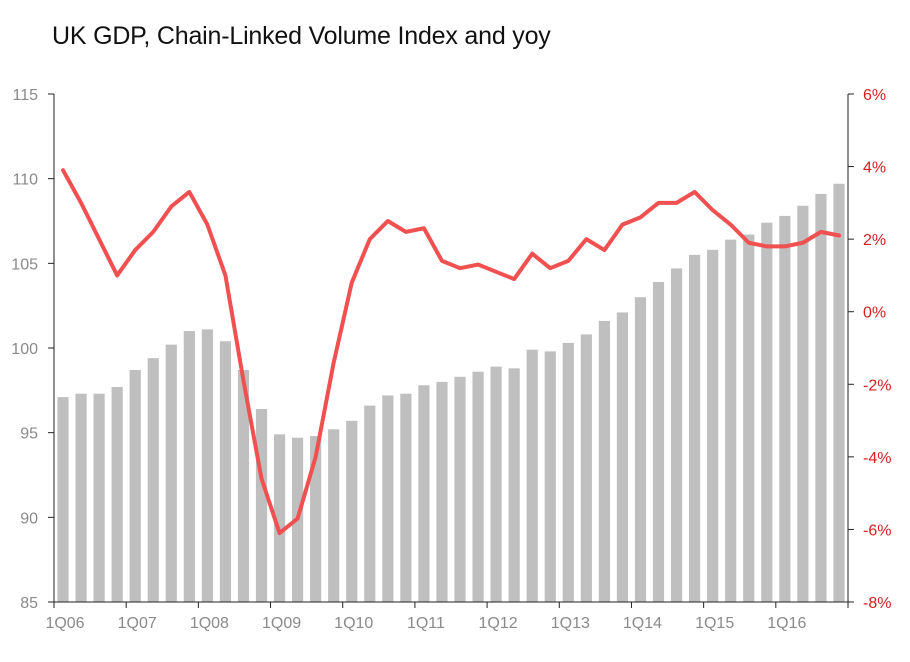  What do you see at coordinates (498, 623) in the screenshot?
I see `x-tick-label: 1Q12` at bounding box center [498, 623].